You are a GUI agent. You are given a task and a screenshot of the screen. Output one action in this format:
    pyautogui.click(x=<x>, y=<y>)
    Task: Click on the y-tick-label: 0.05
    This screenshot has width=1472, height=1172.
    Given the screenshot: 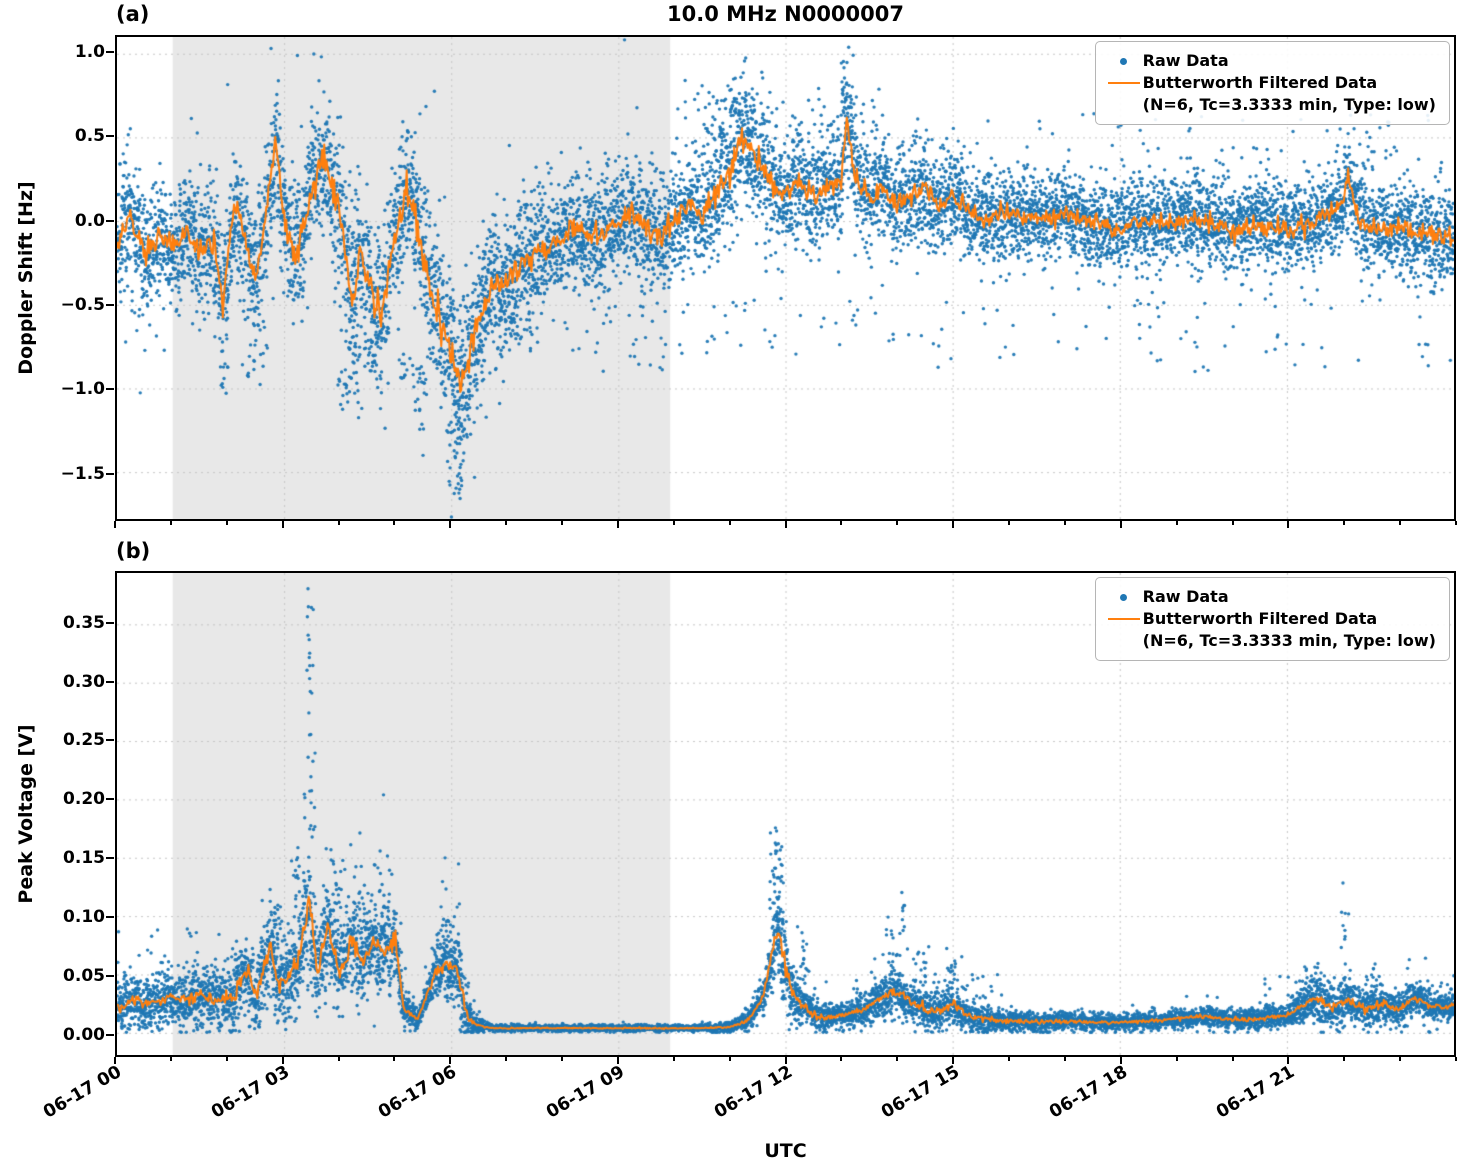 What is the action you would take?
    pyautogui.click(x=84, y=975)
    